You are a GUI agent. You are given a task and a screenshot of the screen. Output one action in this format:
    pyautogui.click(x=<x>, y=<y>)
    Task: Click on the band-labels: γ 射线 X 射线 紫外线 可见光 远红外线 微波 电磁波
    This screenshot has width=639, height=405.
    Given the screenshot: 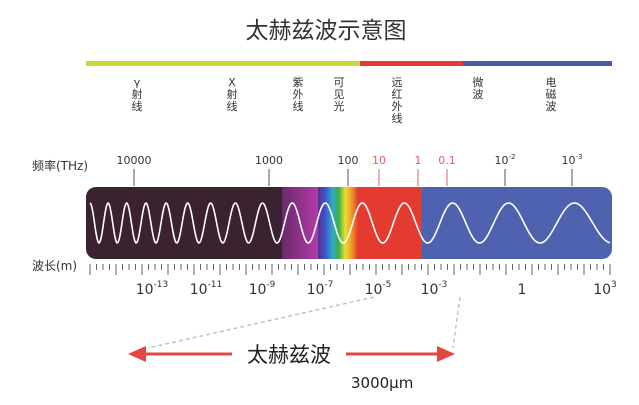 What is the action you would take?
    pyautogui.click(x=344, y=100)
    